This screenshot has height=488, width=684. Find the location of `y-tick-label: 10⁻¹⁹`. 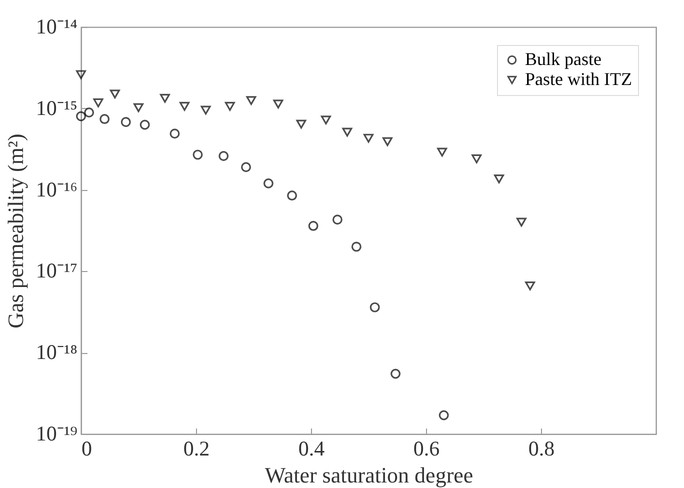

y-tick-label: 10⁻¹⁹ is located at coordinates (57, 434).